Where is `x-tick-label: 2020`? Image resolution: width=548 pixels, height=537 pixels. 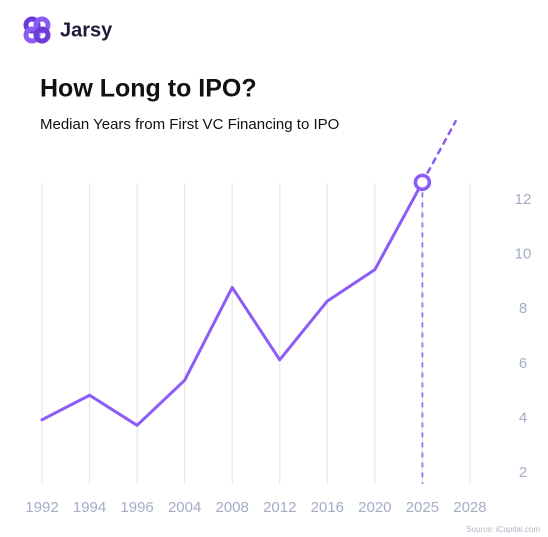 x-tick-label: 2020 is located at coordinates (374, 507).